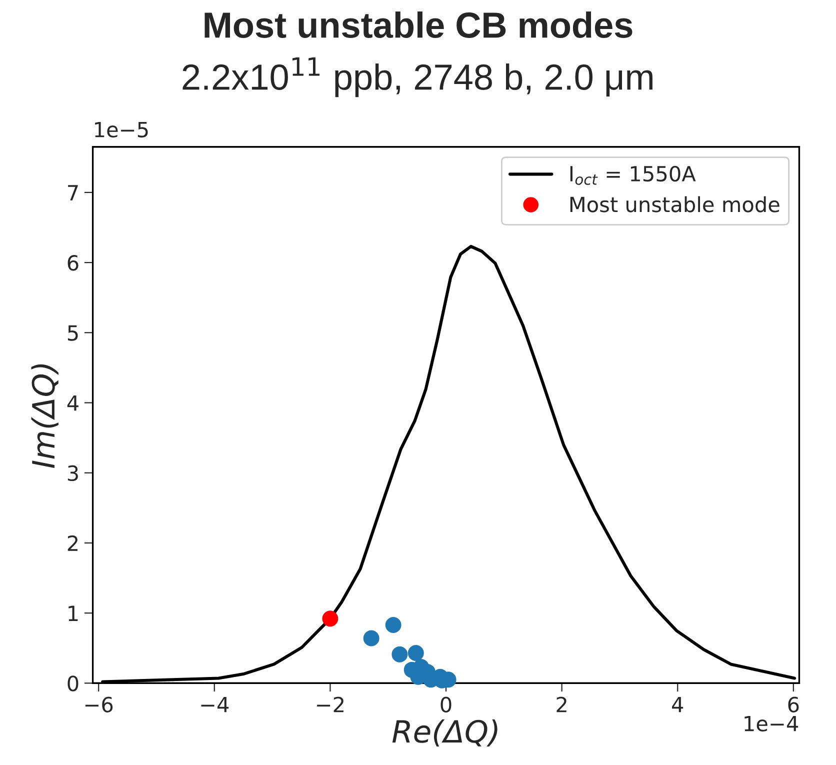  Describe the element at coordinates (417, 77) in the screenshot. I see `chart-subtitle: 2.2x10$^{11}$ ppb, 2748 b, 2.0 μm` at that location.